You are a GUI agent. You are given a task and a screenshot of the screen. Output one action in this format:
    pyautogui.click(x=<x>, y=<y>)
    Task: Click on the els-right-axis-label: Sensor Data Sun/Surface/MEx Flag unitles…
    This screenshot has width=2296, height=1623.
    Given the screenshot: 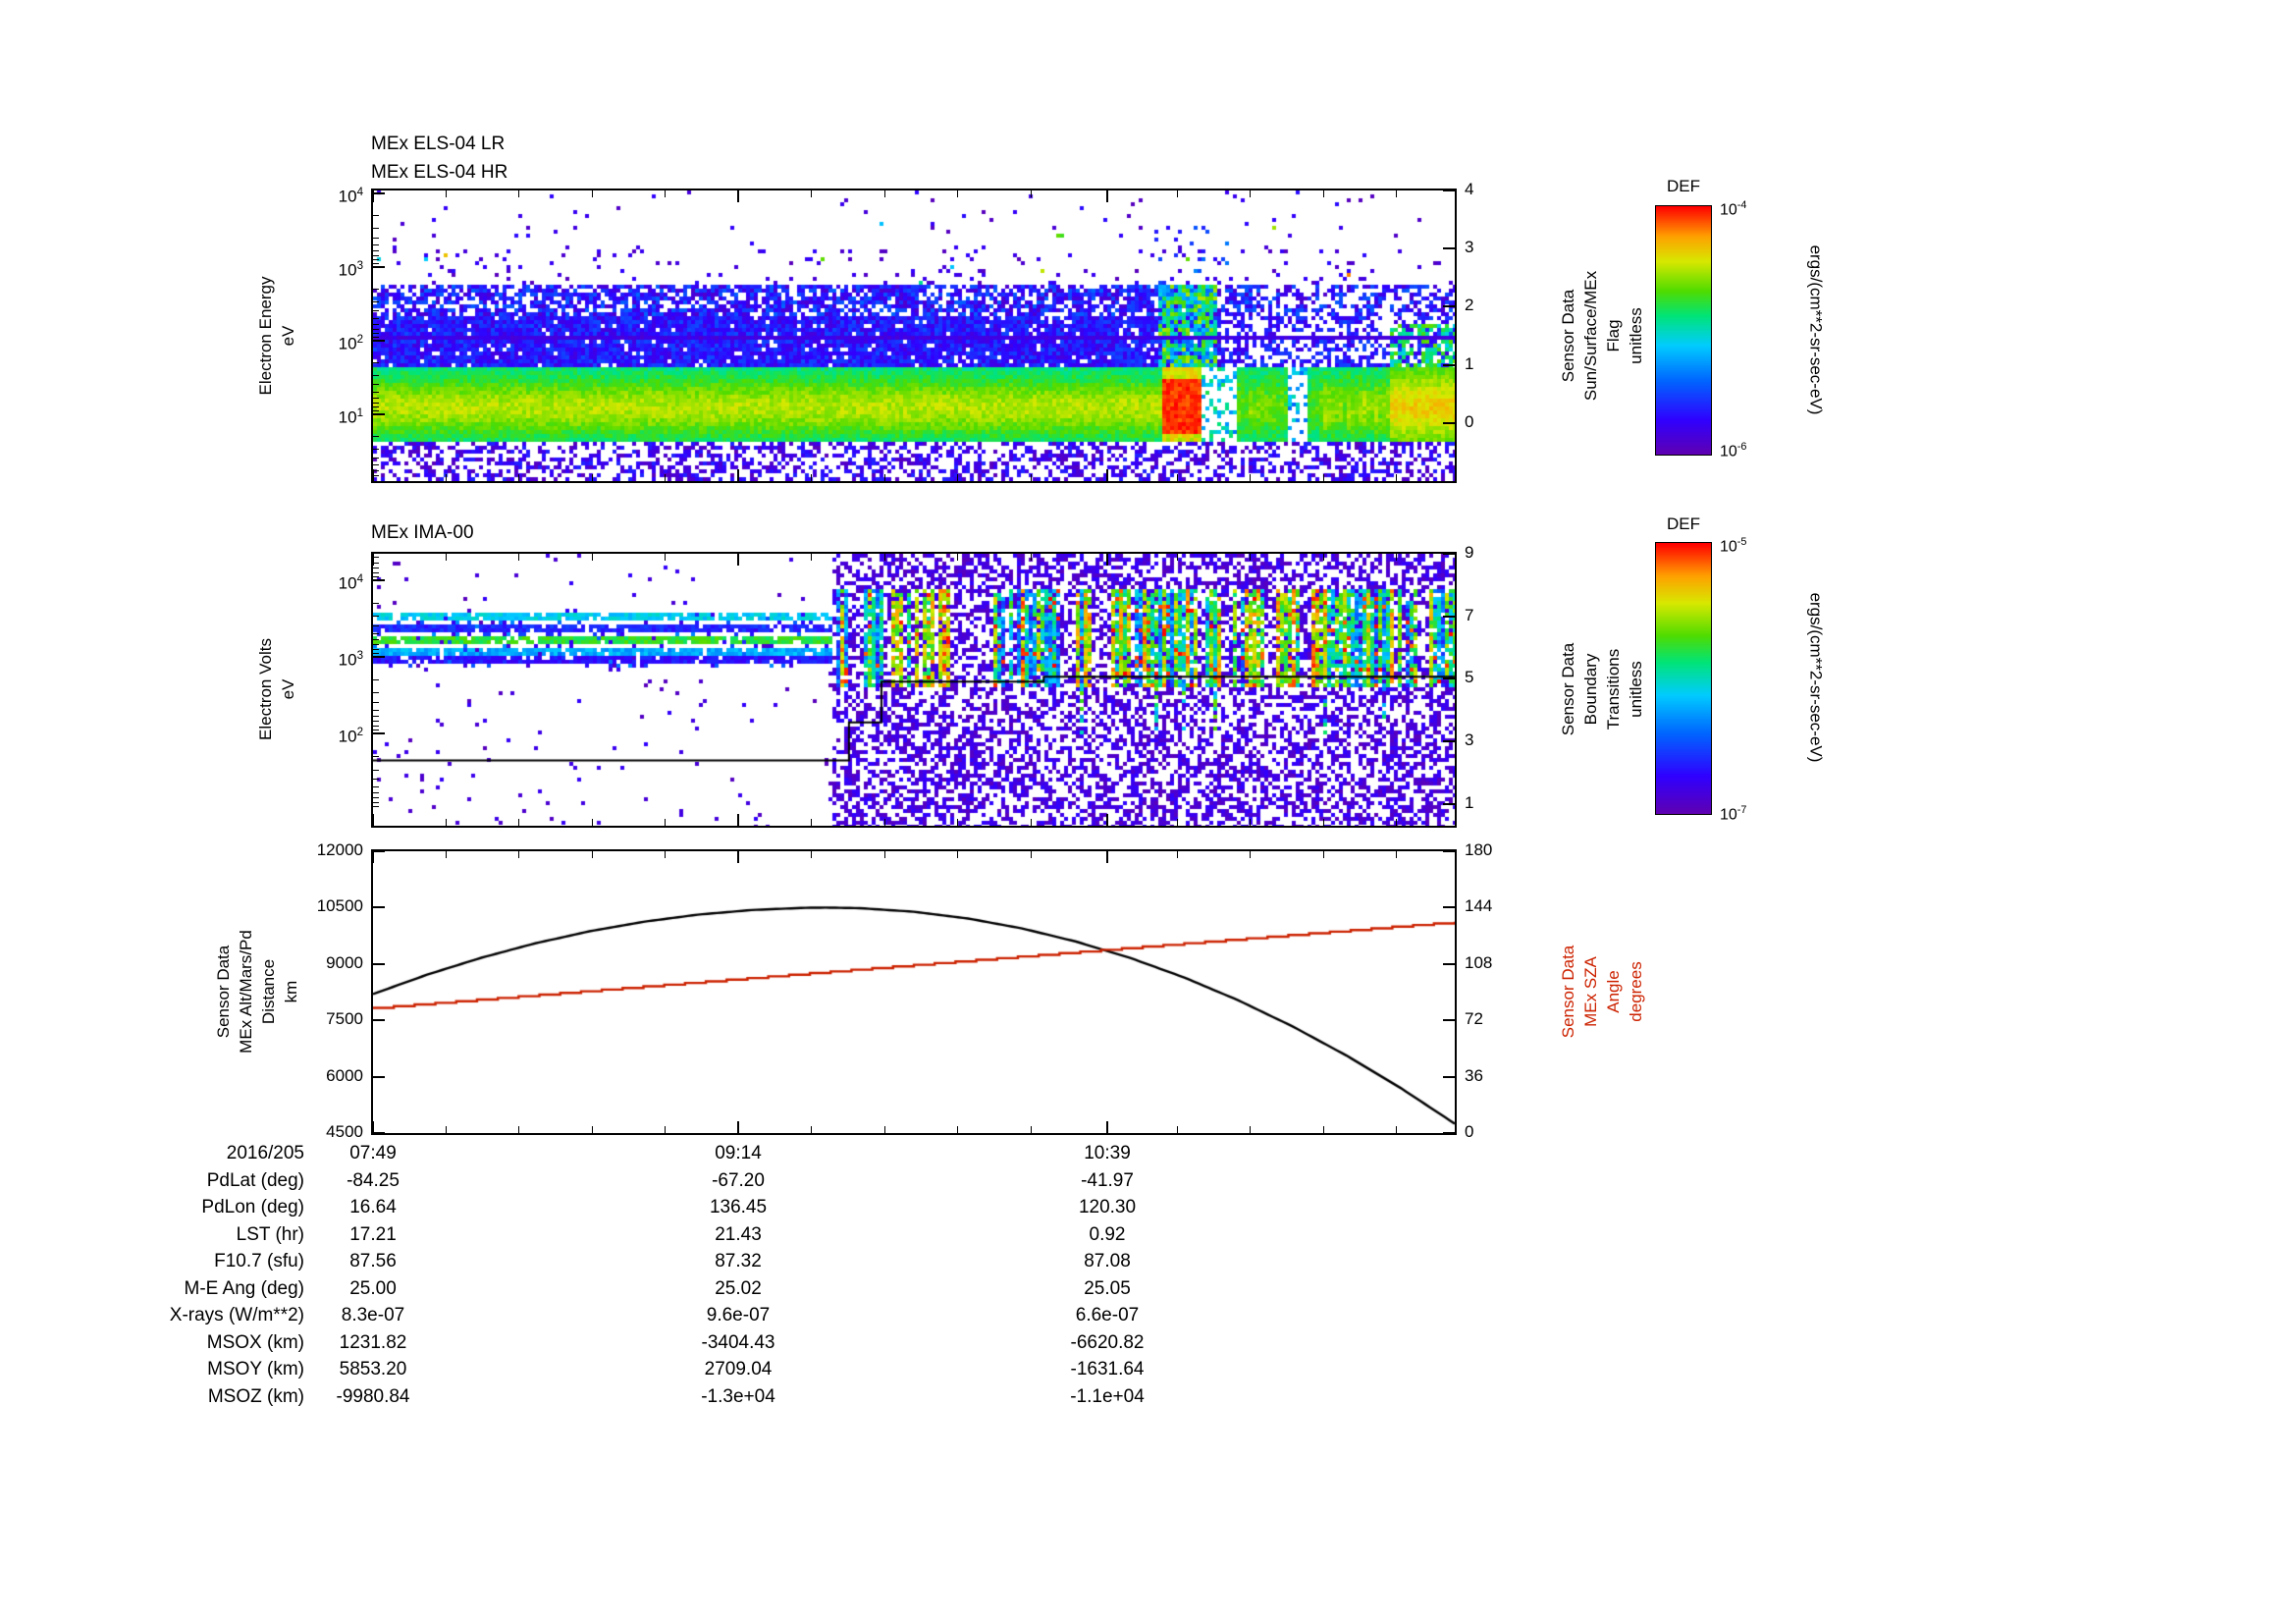 What is the action you would take?
    pyautogui.click(x=1602, y=336)
    